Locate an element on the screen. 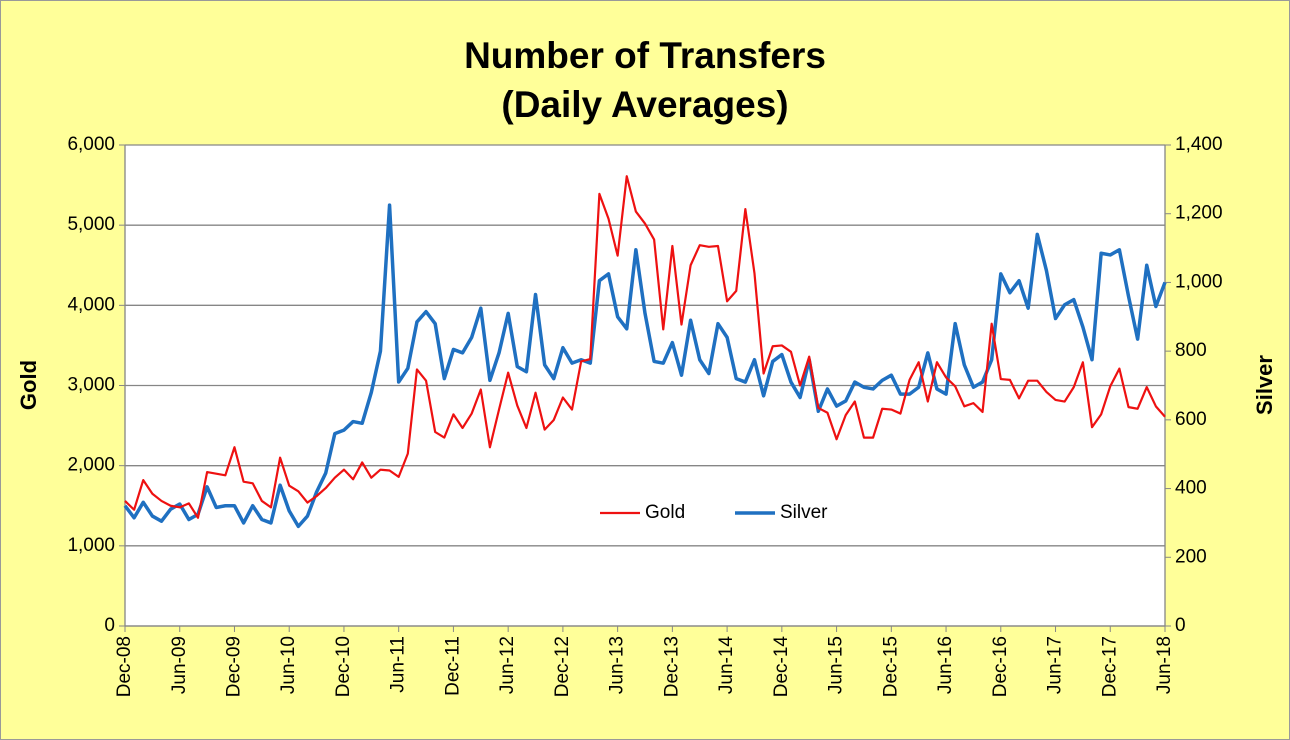 The width and height of the screenshot is (1290, 740). chart-subtitle: (Daily Averages) is located at coordinates (644, 104).